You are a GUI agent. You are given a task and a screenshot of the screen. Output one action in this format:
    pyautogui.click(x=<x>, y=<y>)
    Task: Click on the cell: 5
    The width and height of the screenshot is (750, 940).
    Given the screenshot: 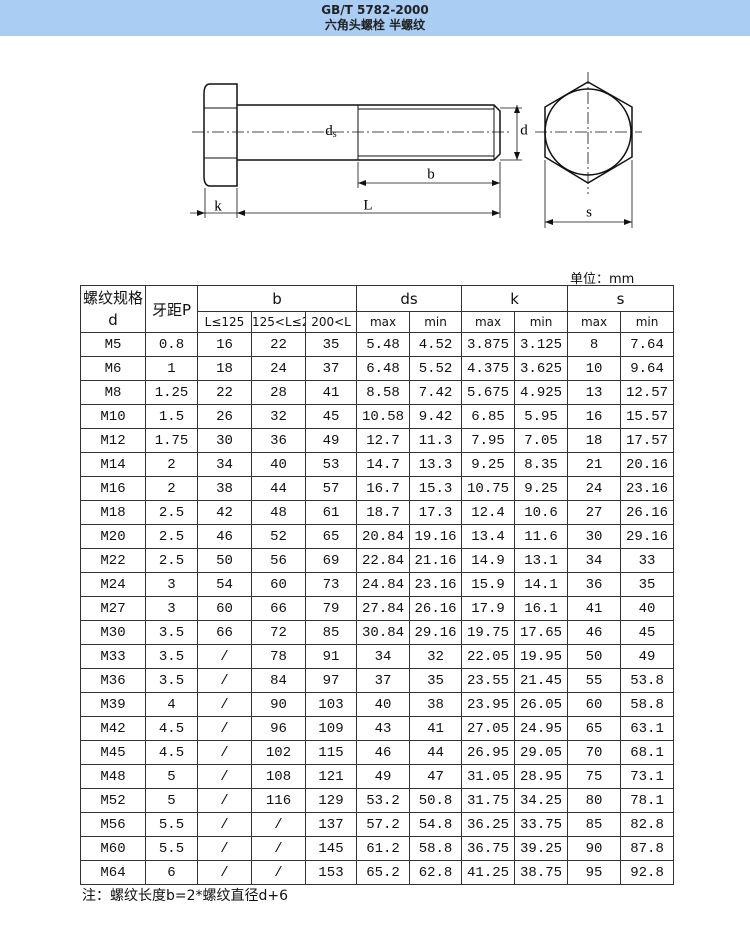 What is the action you would take?
    pyautogui.click(x=171, y=800)
    